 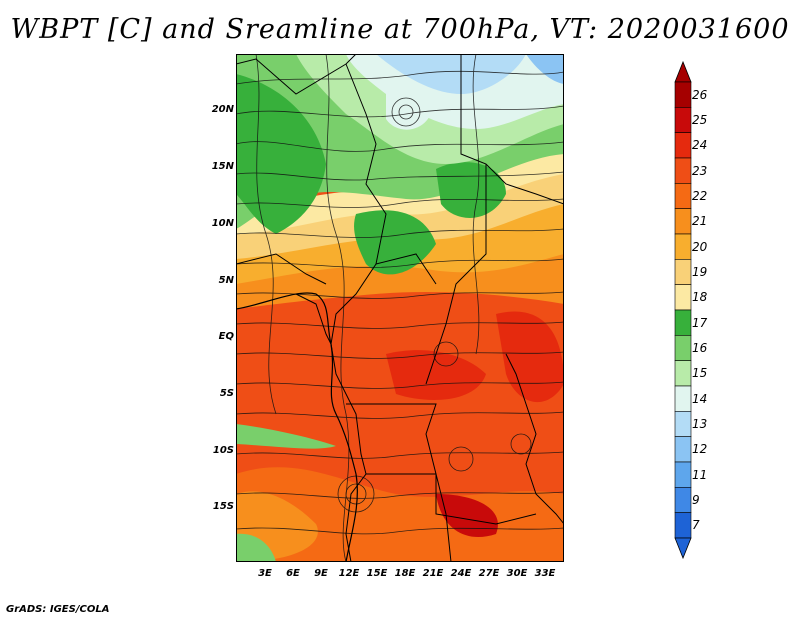 What do you see at coordinates (700, 94) in the screenshot?
I see `colorbar-label: 26` at bounding box center [700, 94].